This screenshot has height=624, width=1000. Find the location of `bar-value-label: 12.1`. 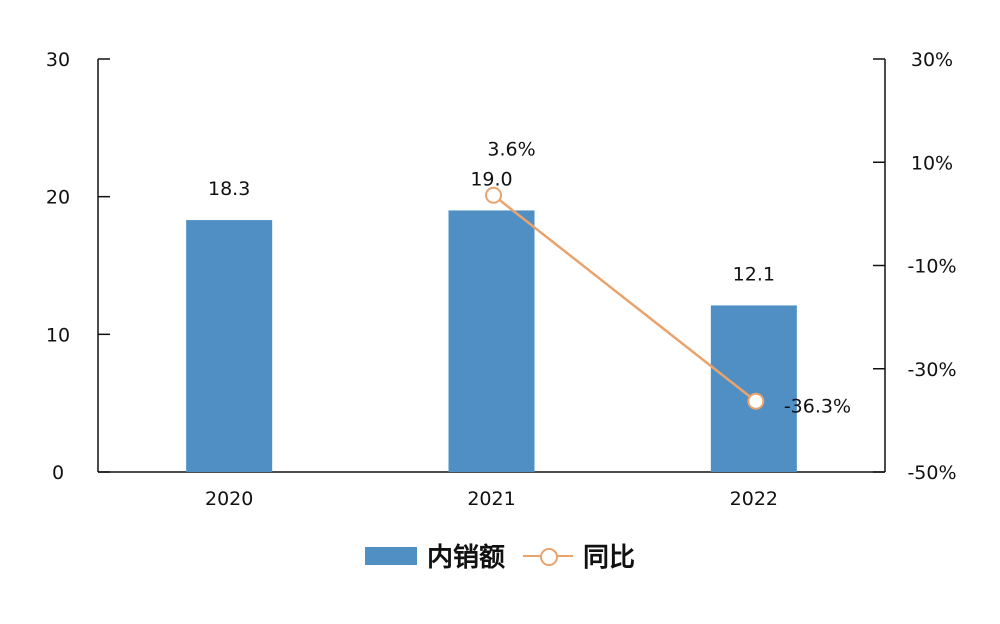

bar-value-label: 12.1 is located at coordinates (754, 274).